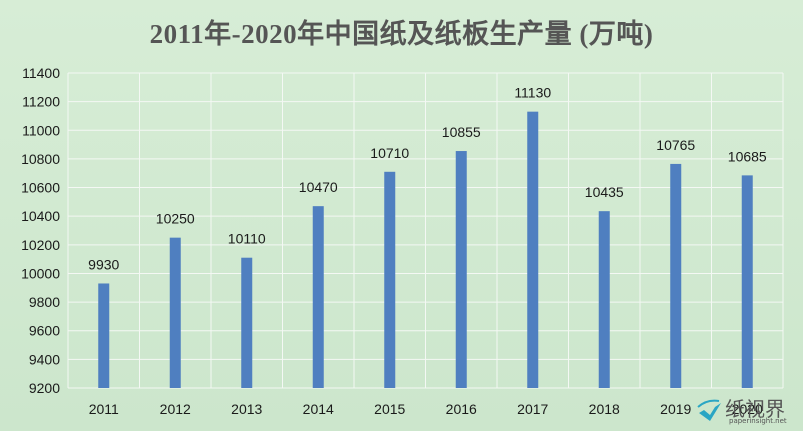 The width and height of the screenshot is (803, 431). Describe the element at coordinates (175, 219) in the screenshot. I see `data-label-2012: 10250` at that location.